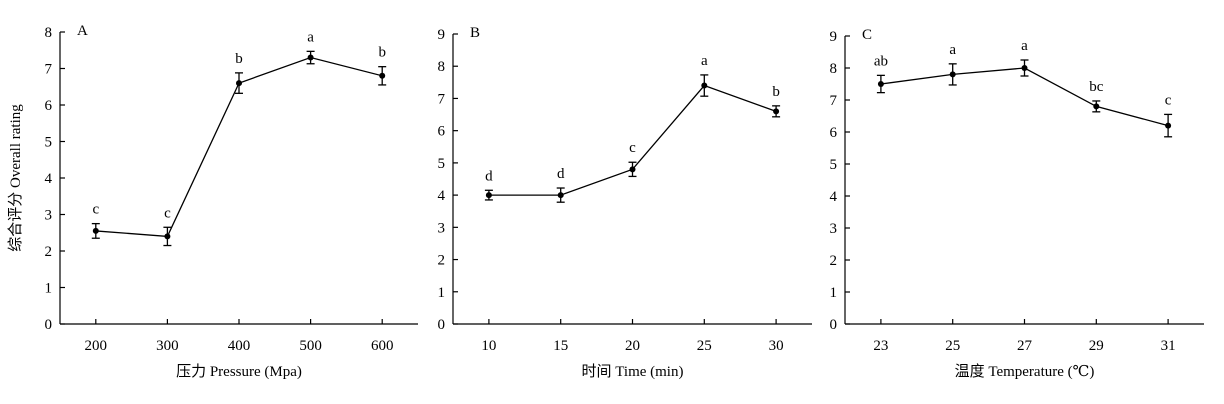  I want to click on significance-label: ab, so click(881, 61).